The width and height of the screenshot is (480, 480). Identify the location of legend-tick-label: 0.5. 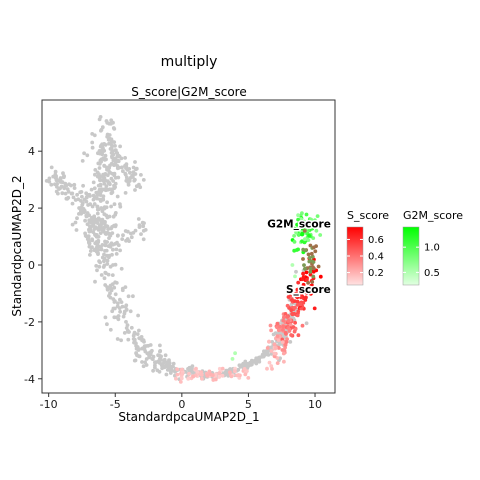
(432, 273).